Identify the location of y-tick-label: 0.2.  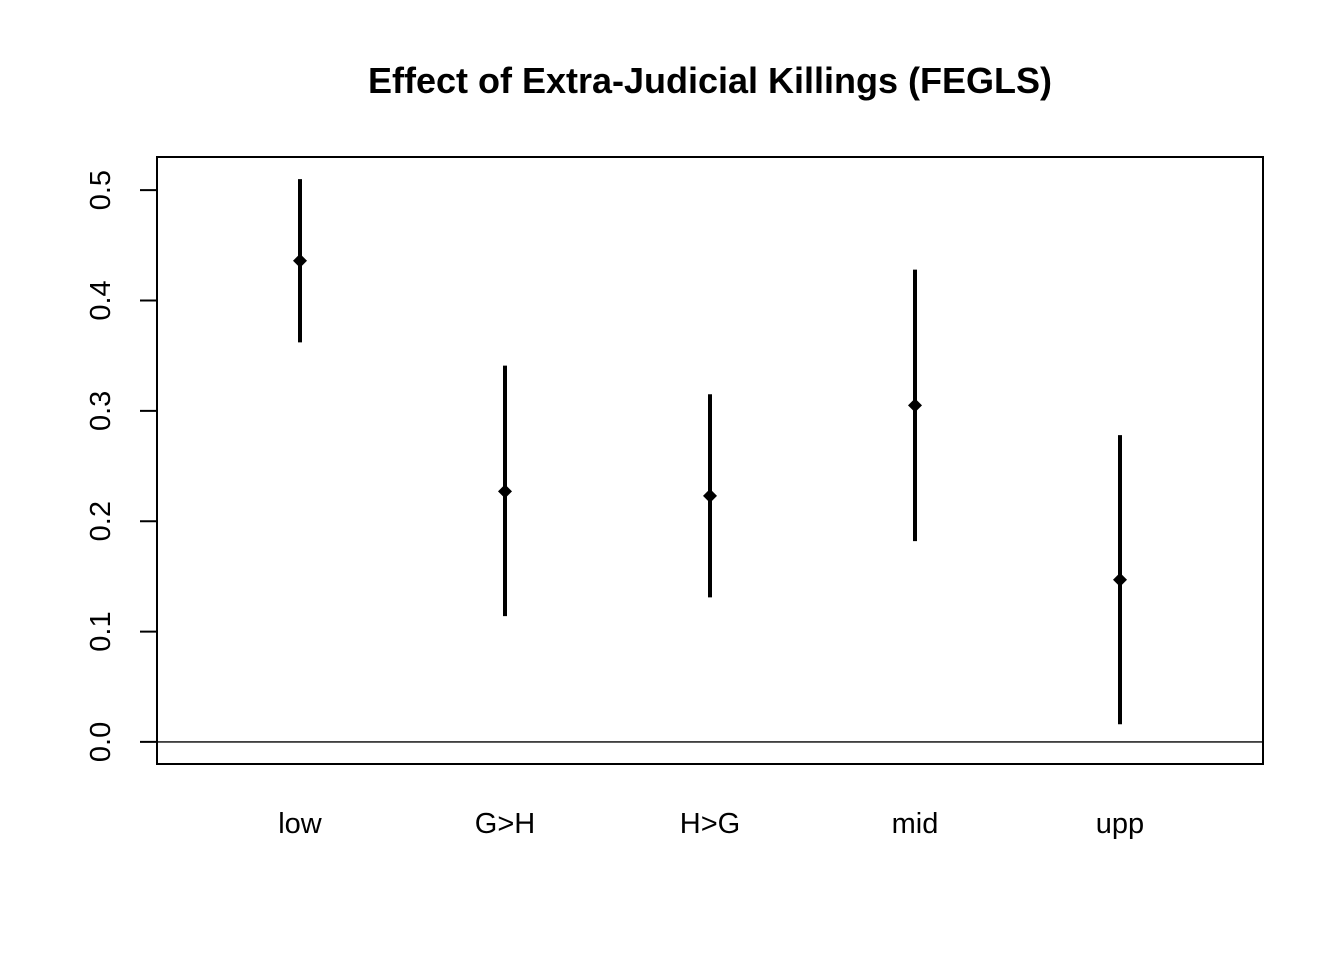
(101, 521).